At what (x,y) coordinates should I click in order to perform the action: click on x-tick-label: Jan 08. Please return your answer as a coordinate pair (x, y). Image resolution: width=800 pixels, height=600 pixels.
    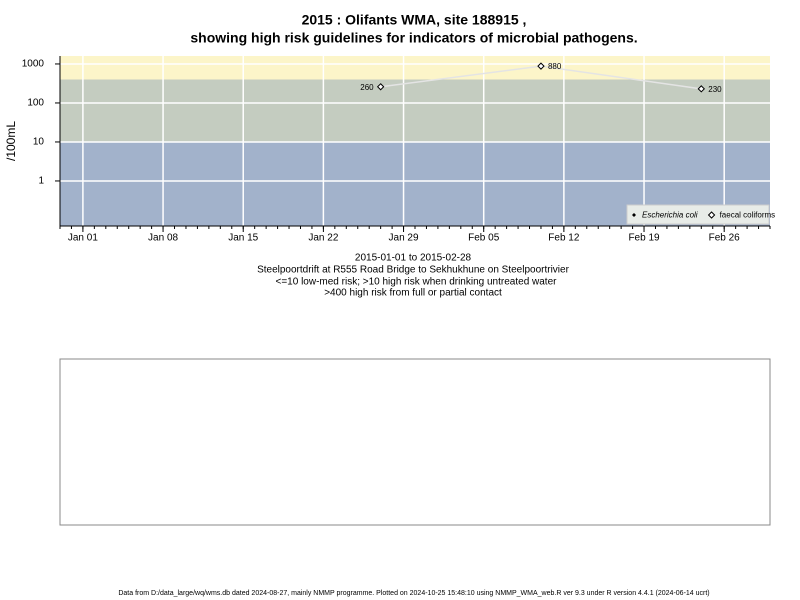
    Looking at the image, I should click on (163, 238).